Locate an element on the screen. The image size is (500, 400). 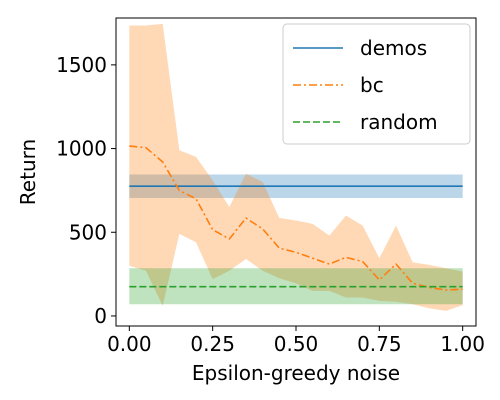
y-tick-label: 0 is located at coordinates (100, 316).